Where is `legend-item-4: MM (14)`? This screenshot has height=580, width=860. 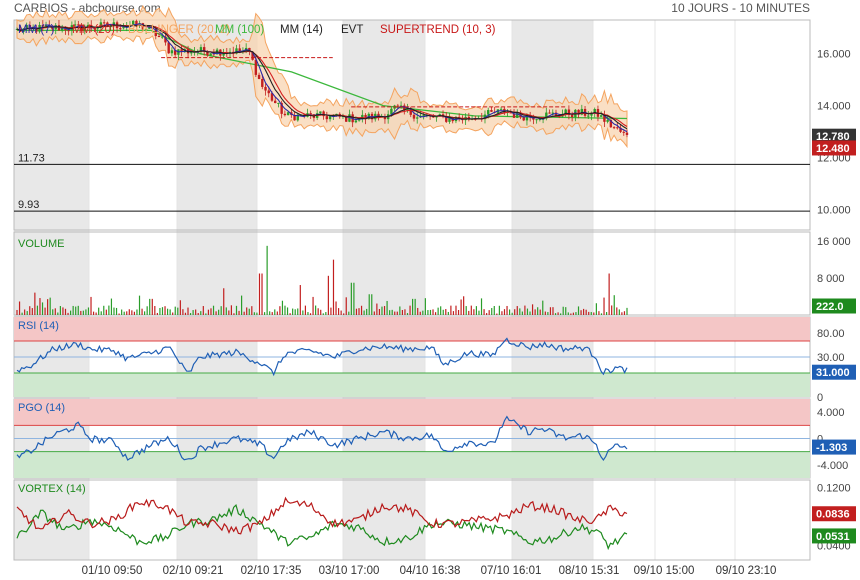 legend-item-4: MM (14) is located at coordinates (301, 30).